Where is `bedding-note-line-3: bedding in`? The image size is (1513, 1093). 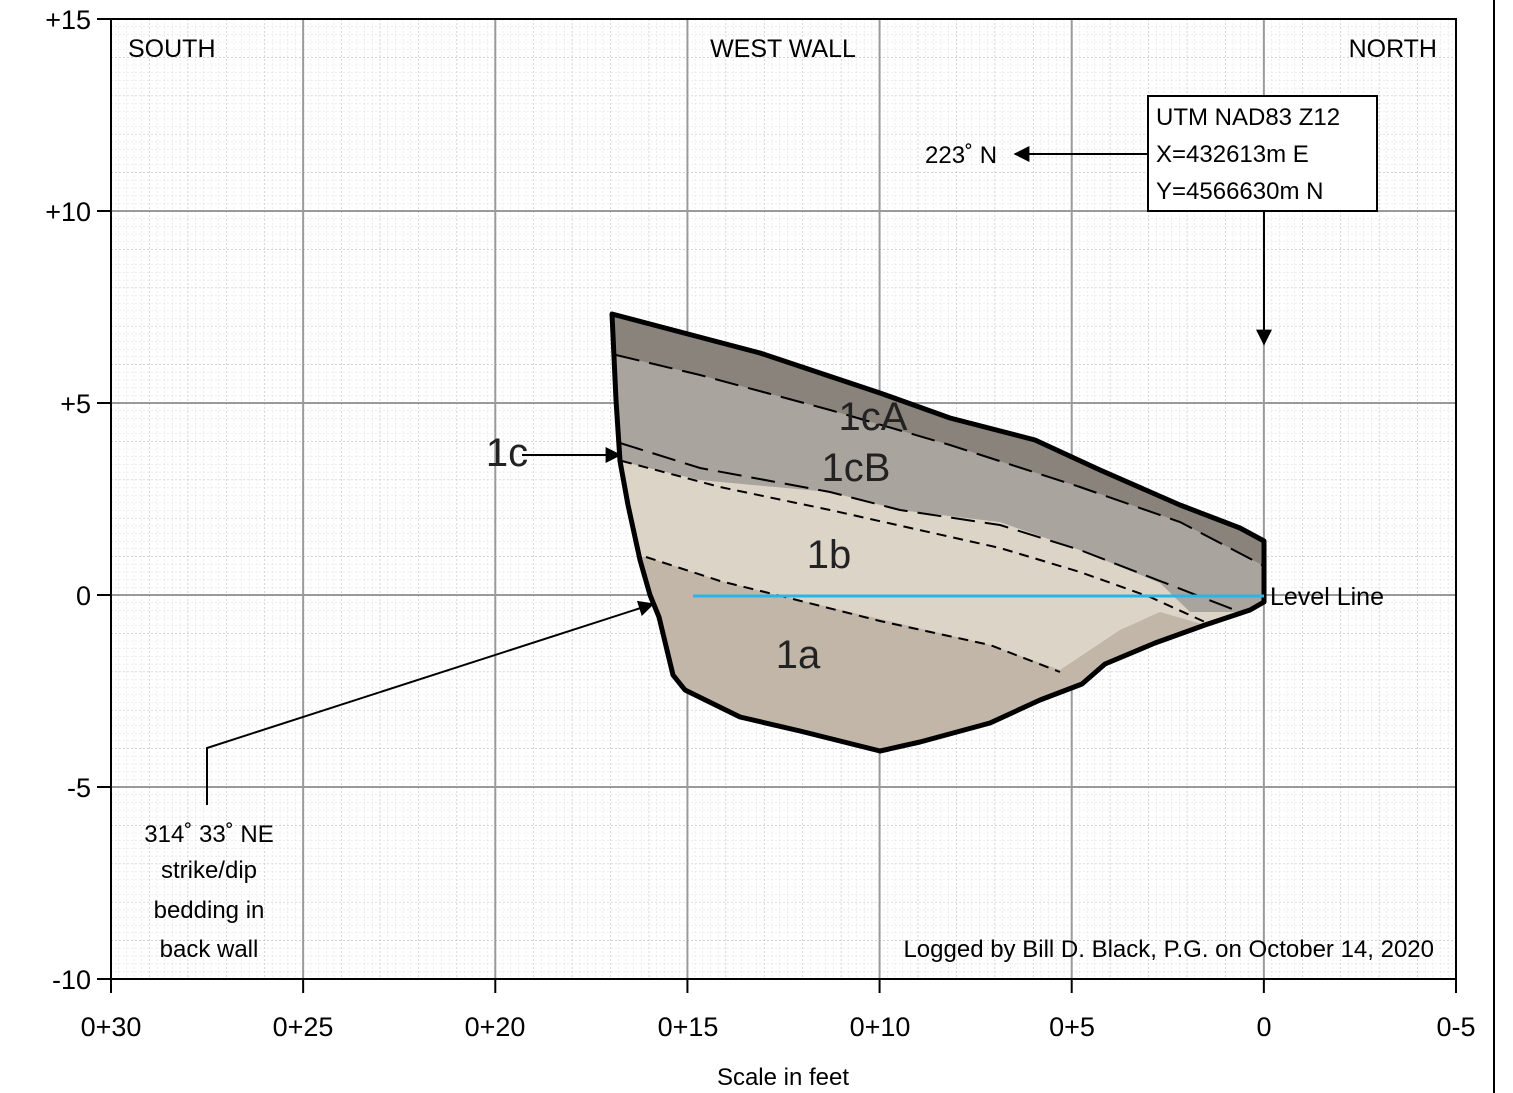
bedding-note-line-3: bedding in is located at coordinates (209, 910).